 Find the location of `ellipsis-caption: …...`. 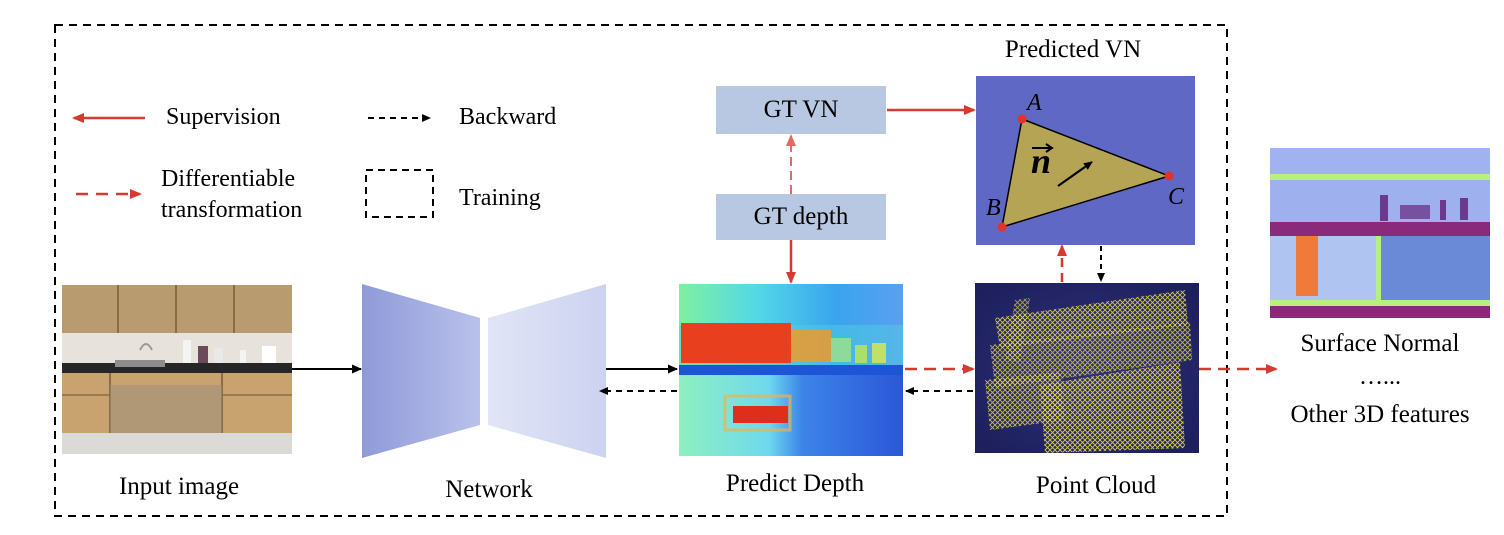

ellipsis-caption: …... is located at coordinates (1380, 377).